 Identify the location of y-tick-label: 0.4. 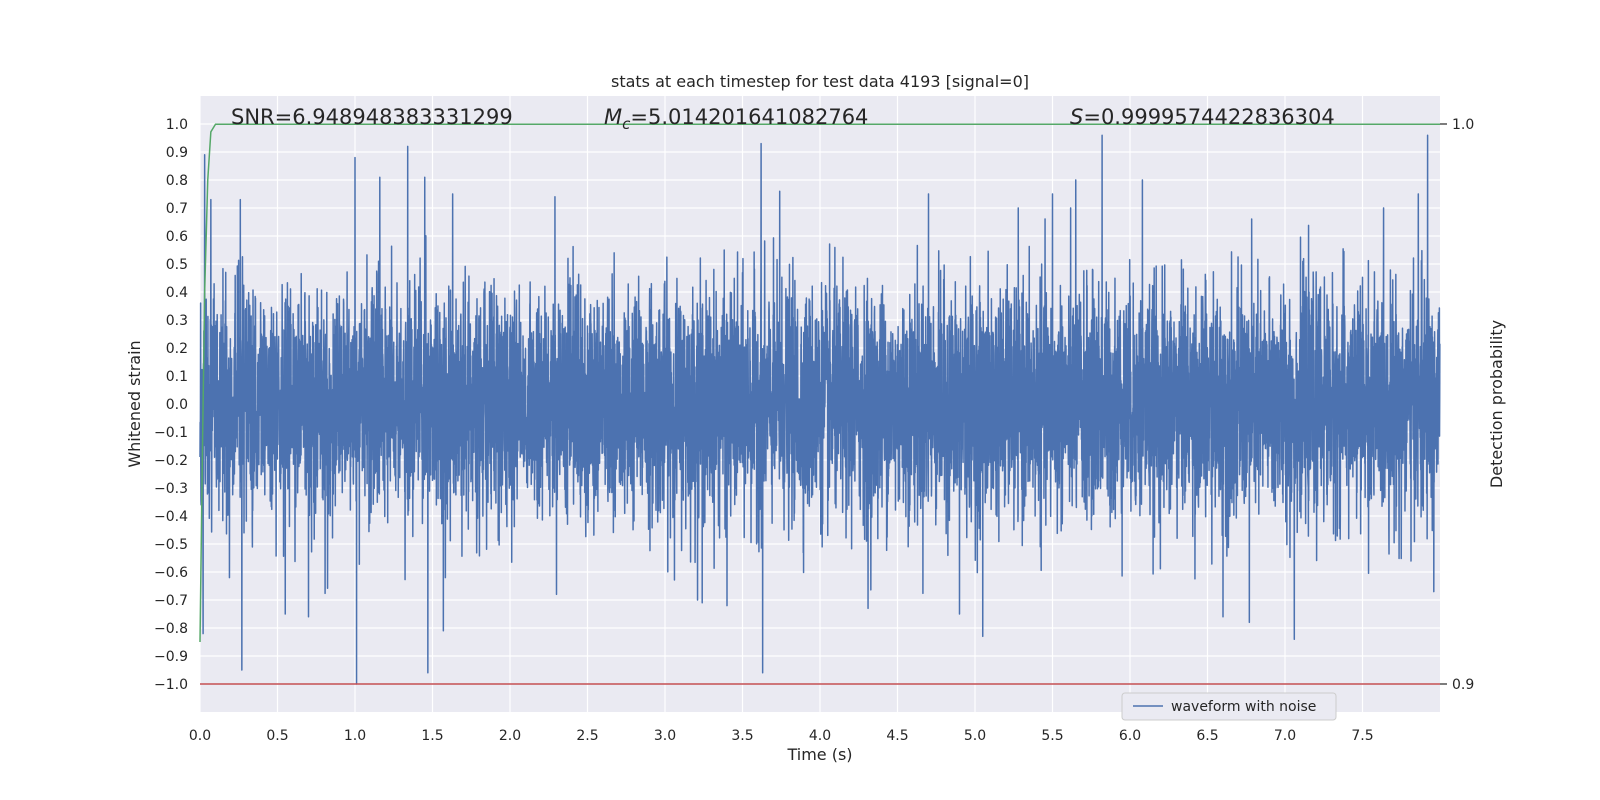
(177, 293).